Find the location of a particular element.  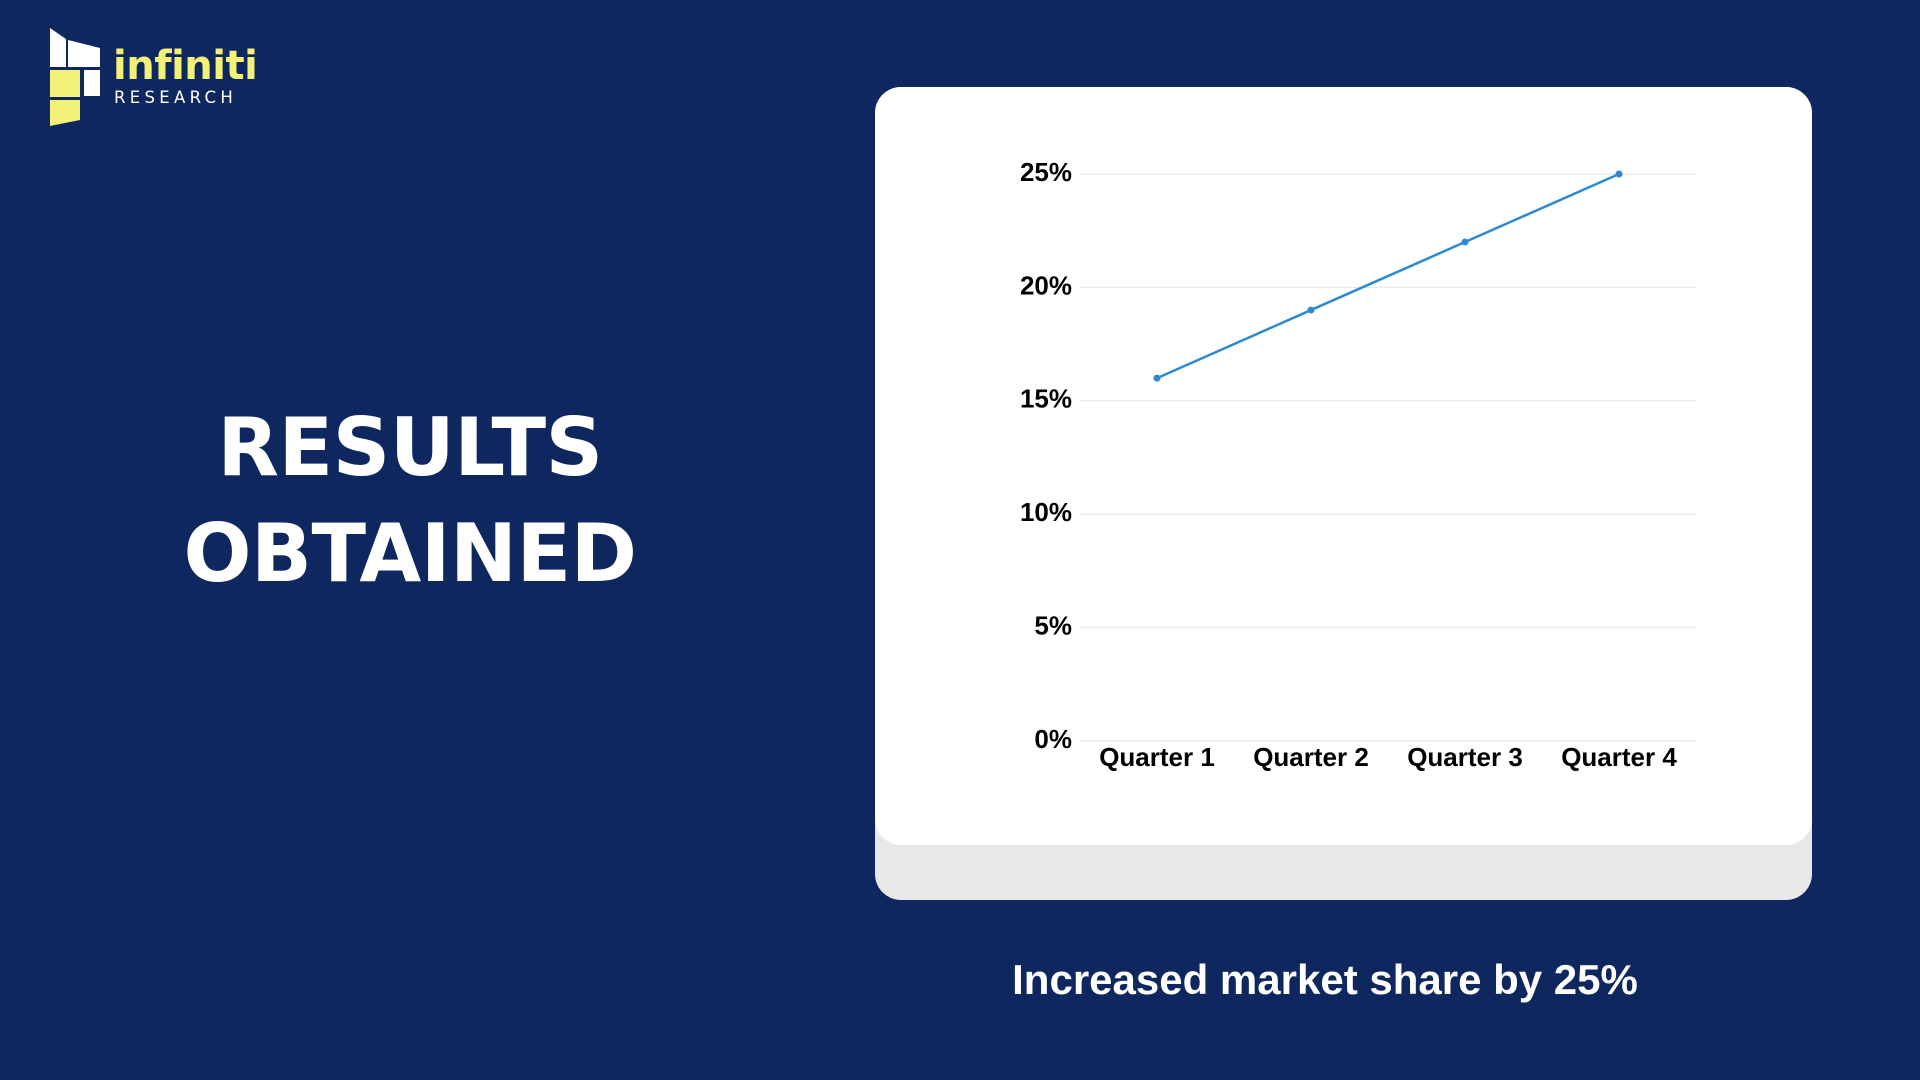

x-tick-label: Quarter 1 is located at coordinates (1157, 757).